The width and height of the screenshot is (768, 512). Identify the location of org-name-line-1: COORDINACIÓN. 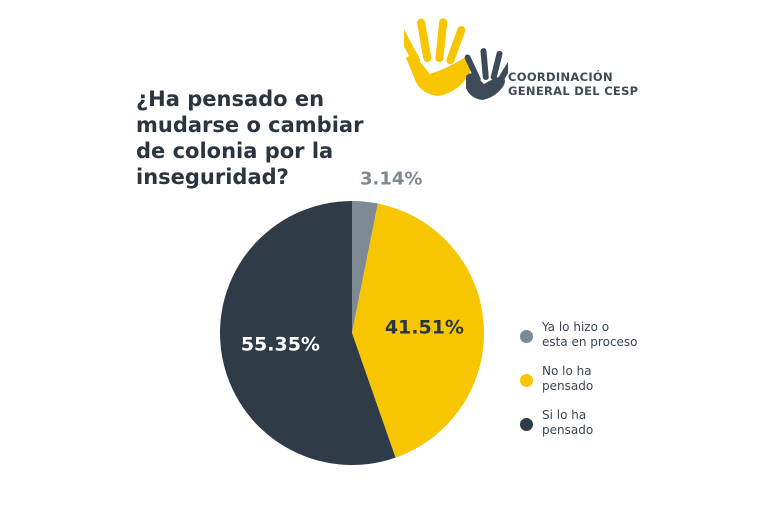
(560, 77).